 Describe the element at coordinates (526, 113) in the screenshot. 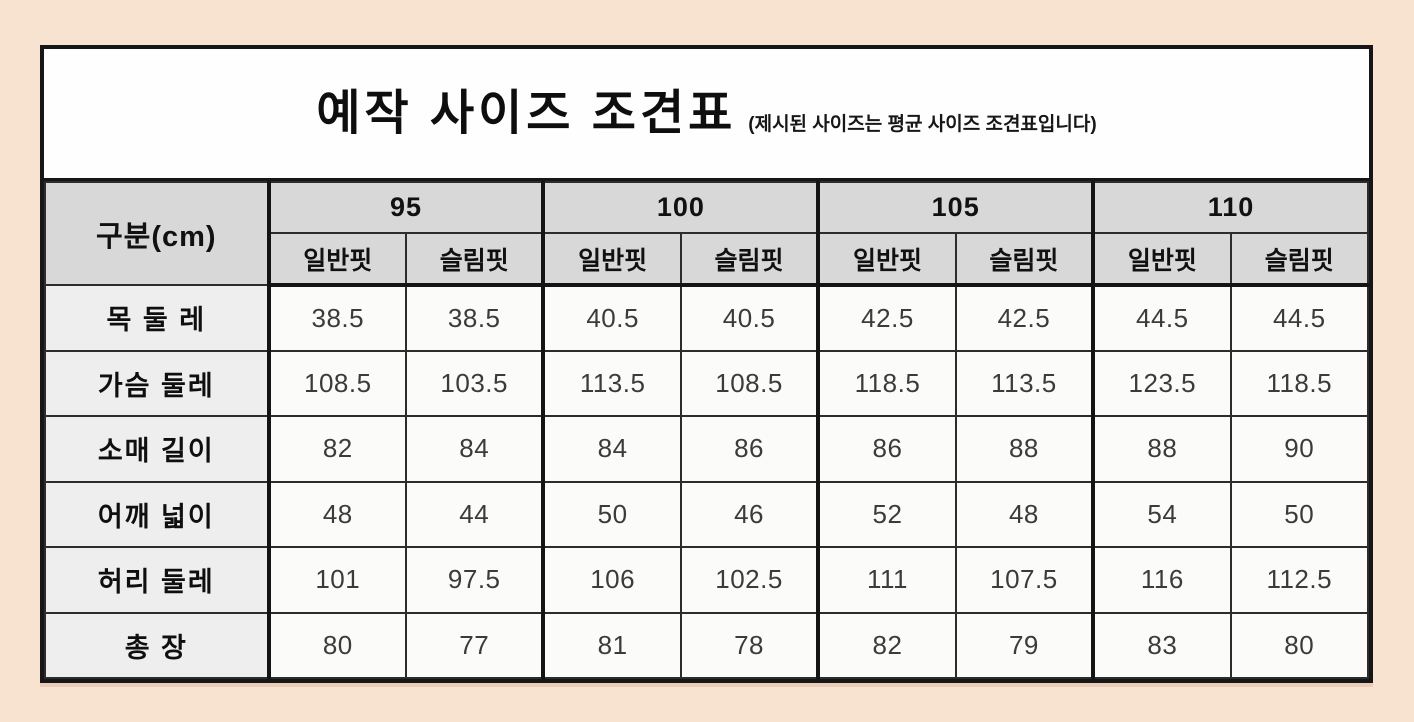

I see `chart-title: 예작 사이즈 조견표` at that location.